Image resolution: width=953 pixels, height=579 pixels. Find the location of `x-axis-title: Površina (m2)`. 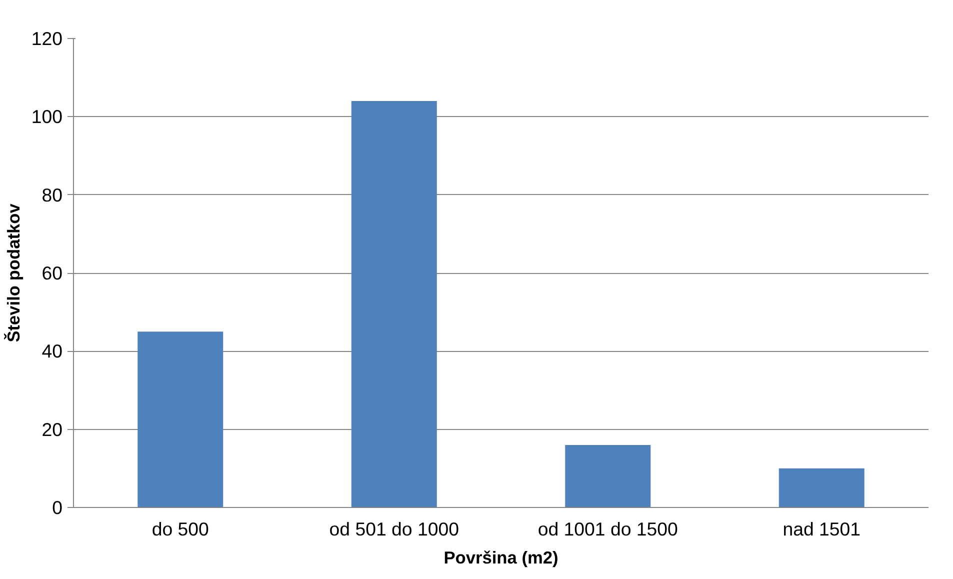

x-axis-title: Površina (m2) is located at coordinates (501, 558).